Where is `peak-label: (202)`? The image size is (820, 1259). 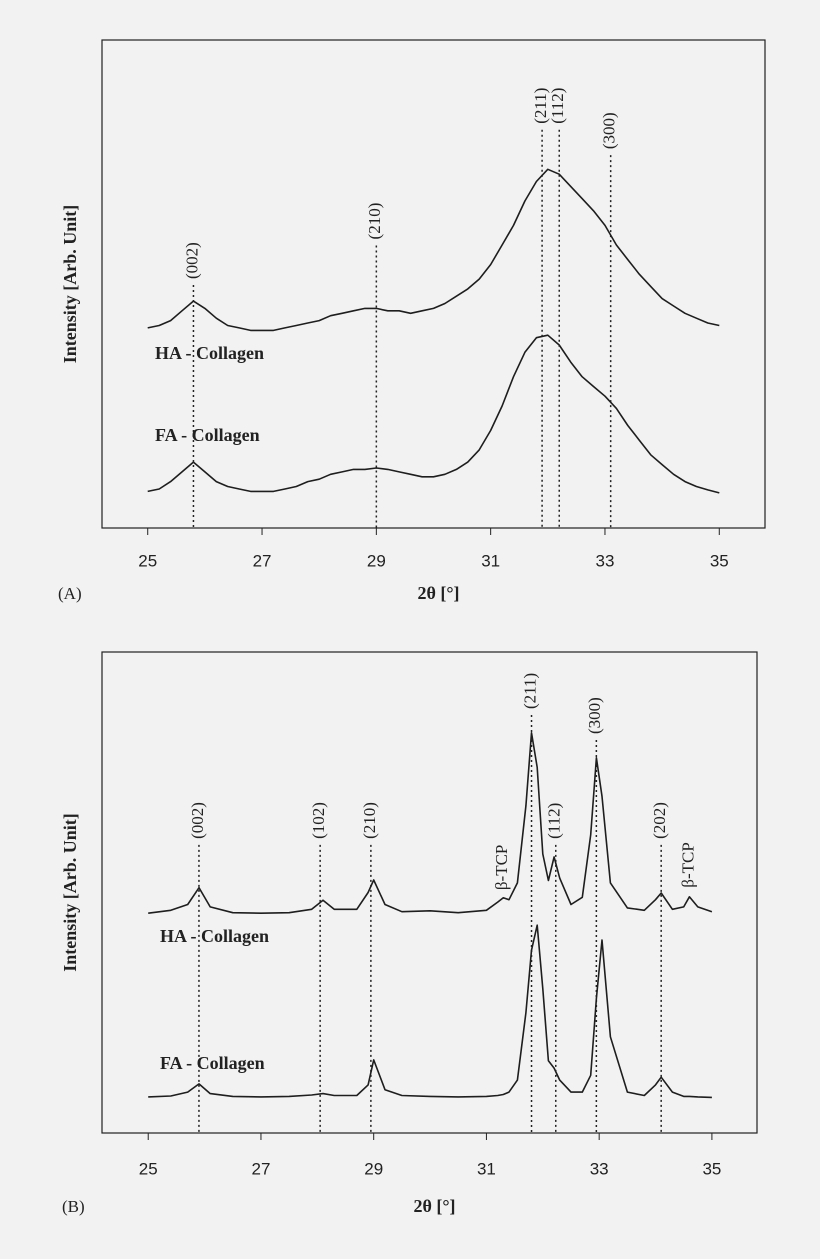
peak-label: (202) is located at coordinates (659, 820).